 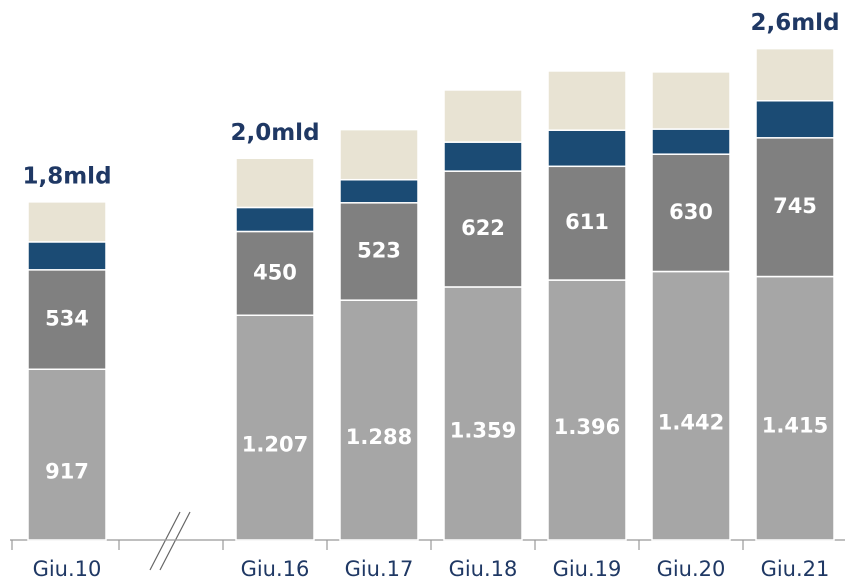 I want to click on data-label: 611, so click(x=587, y=222).